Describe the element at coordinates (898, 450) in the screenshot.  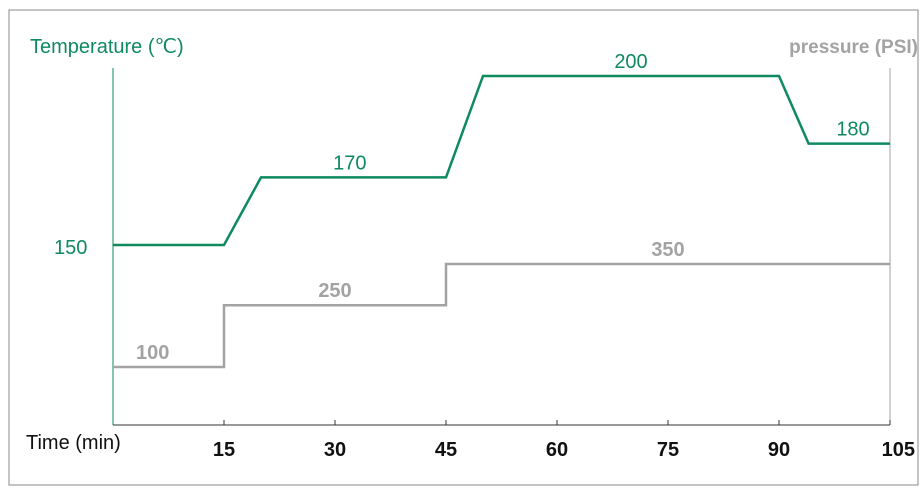
I see `x-tick-label: 105` at that location.